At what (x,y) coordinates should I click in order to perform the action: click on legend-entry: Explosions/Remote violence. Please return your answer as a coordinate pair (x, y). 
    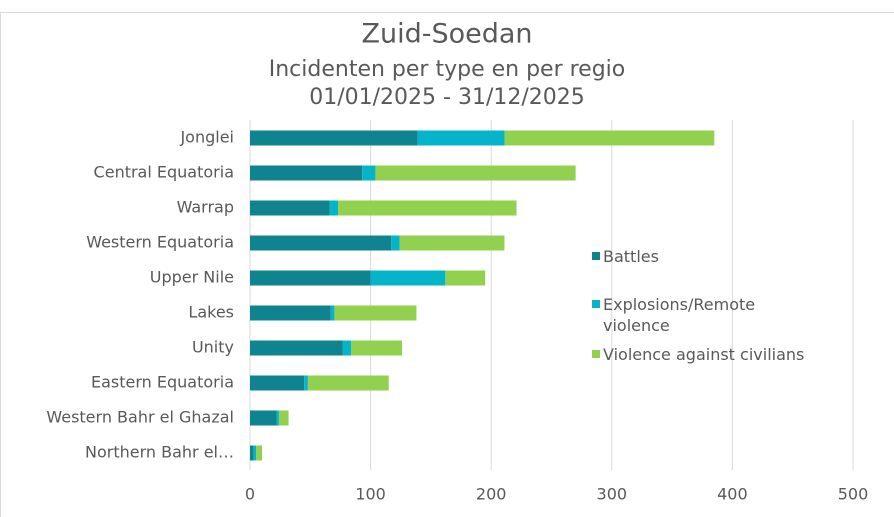
    Looking at the image, I should click on (692, 315).